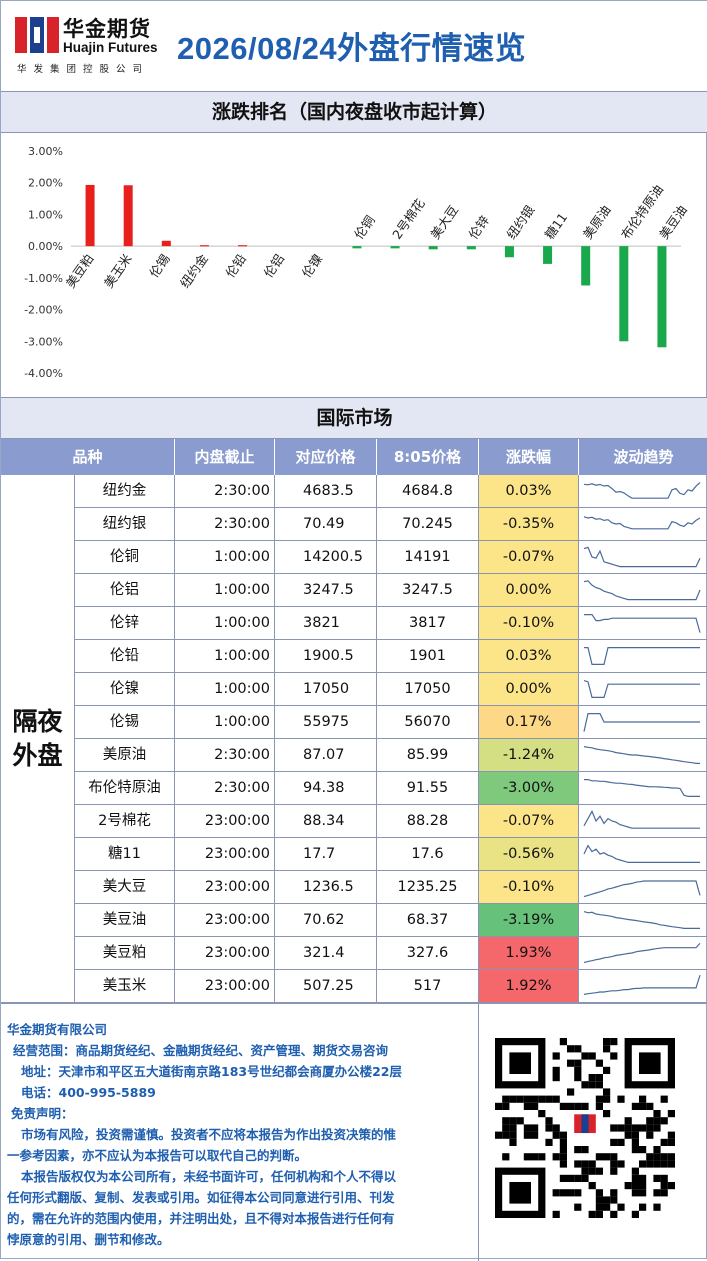 This screenshot has height=1261, width=707. What do you see at coordinates (391, 524) in the screenshot?
I see `table-row: 纽约银 2:30:00 70.49 70.245 -0.35%` at bounding box center [391, 524].